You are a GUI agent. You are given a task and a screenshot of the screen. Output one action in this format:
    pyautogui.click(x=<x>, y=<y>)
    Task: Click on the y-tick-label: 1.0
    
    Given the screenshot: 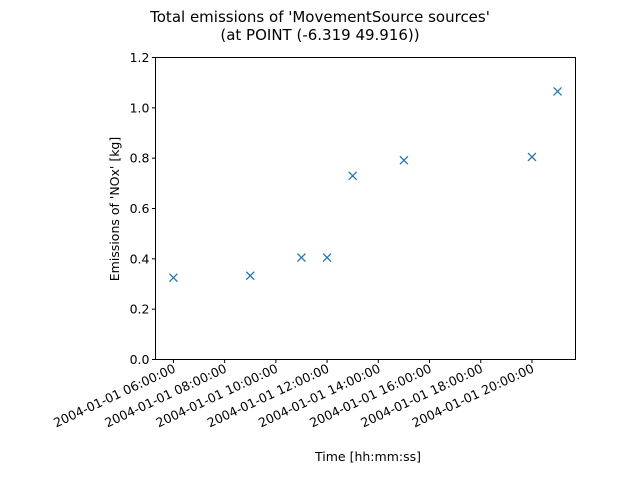 What is the action you would take?
    pyautogui.click(x=140, y=107)
    